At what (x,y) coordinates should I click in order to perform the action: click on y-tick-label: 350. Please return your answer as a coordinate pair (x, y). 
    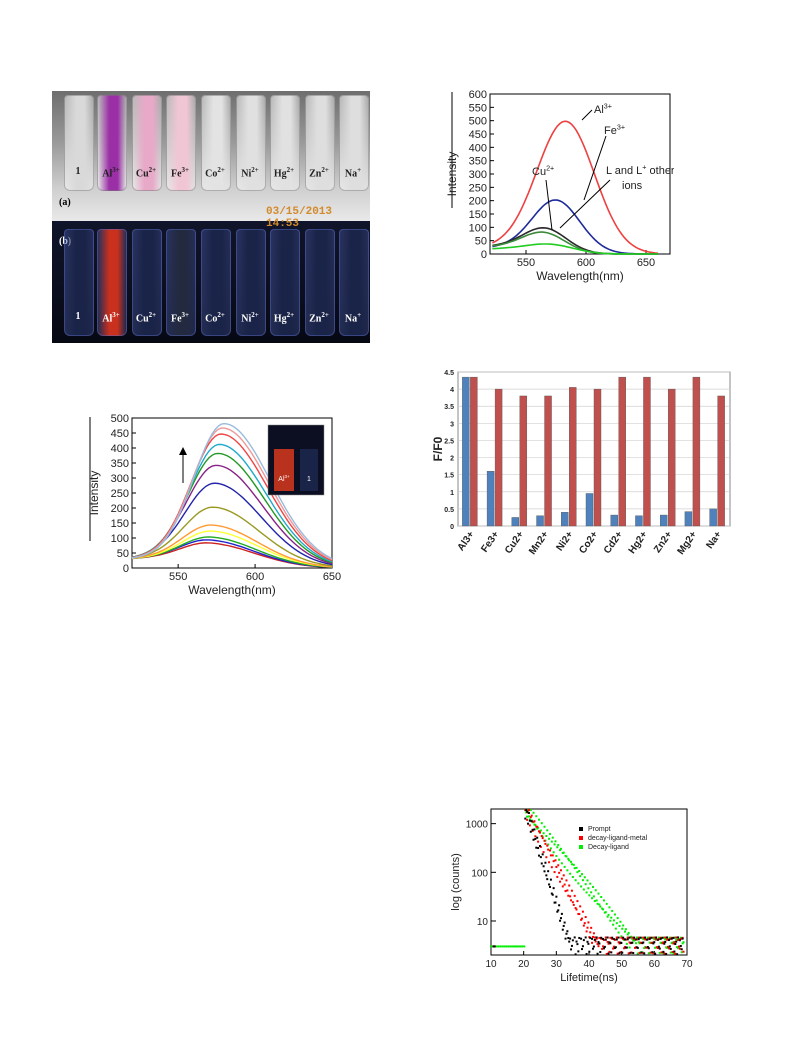
    Looking at the image, I should click on (120, 464).